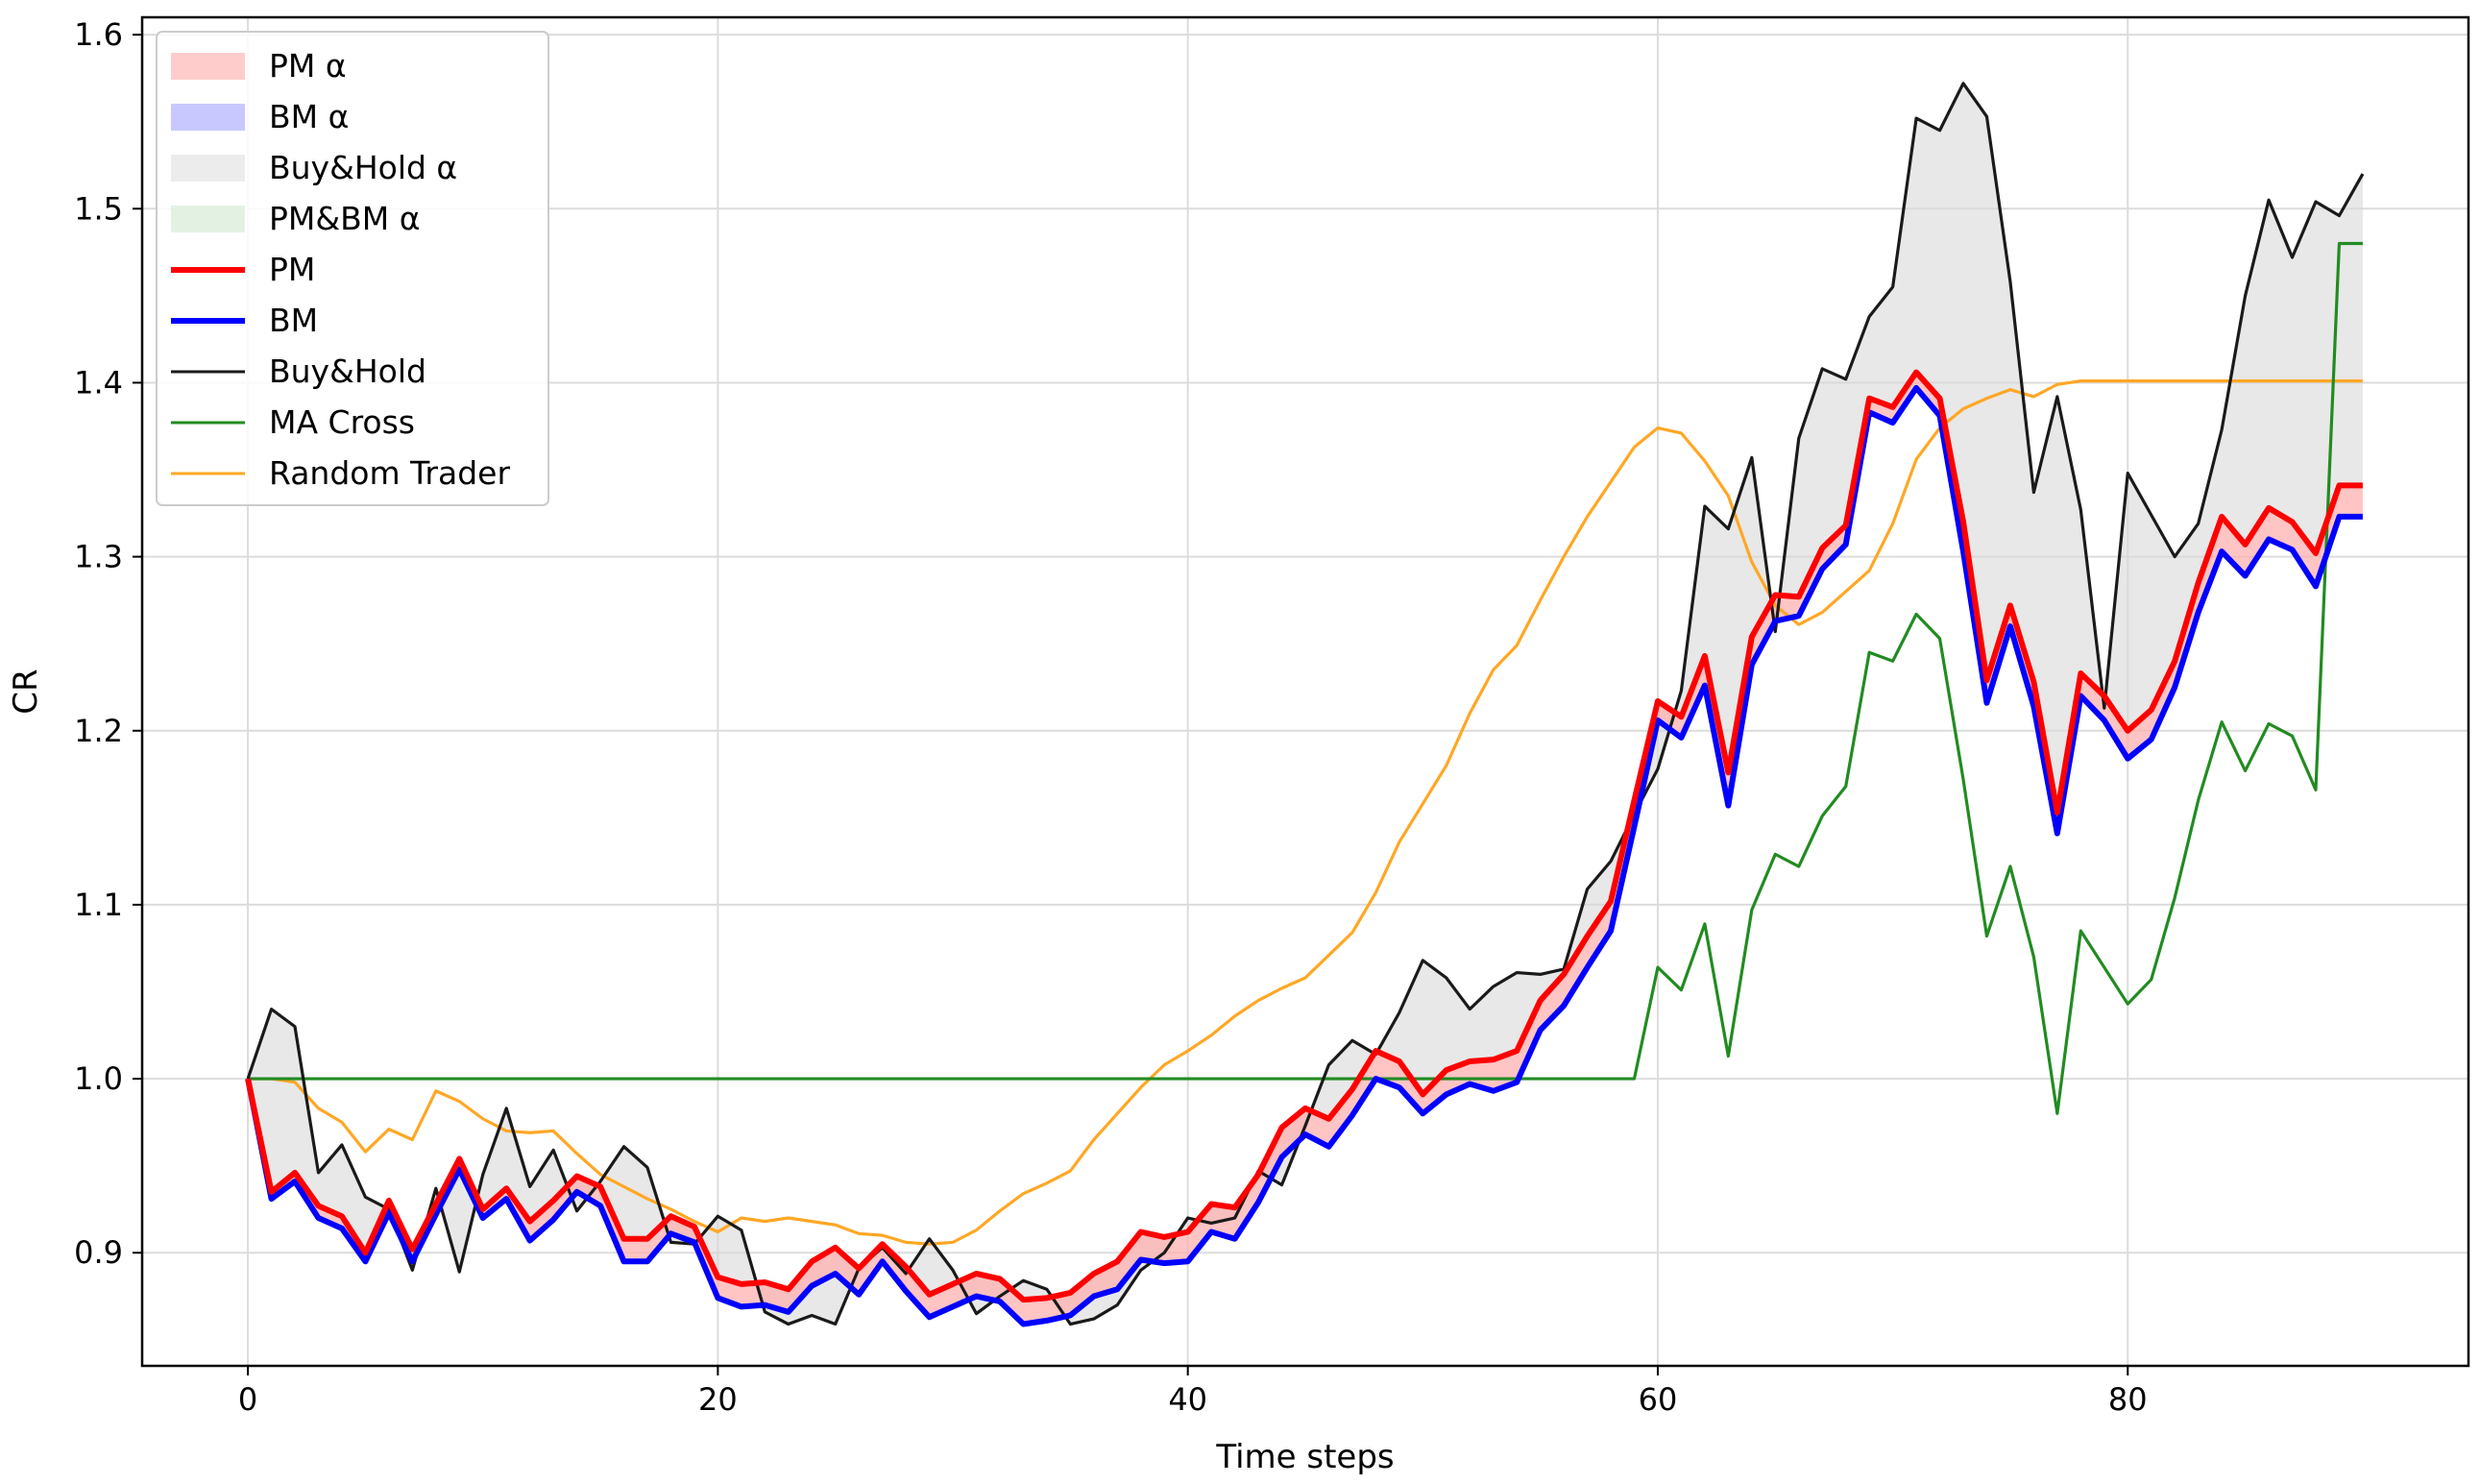 The height and width of the screenshot is (1484, 2480). Describe the element at coordinates (208, 66) in the screenshot. I see `legend-swatch-pm-` at that location.